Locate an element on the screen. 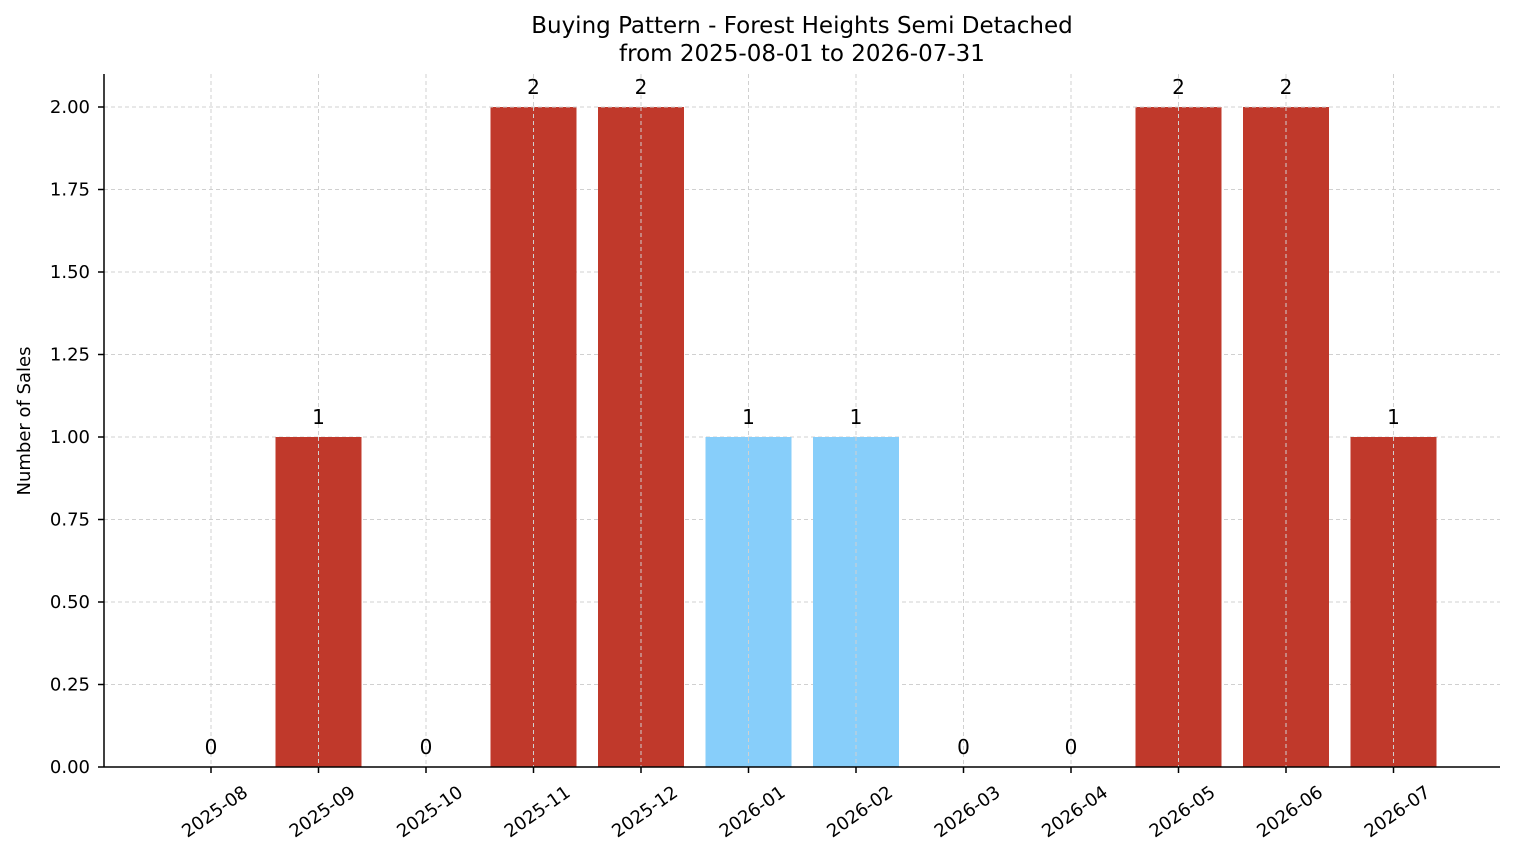 Image resolution: width=1514 pixels, height=863 pixels. y-tick-label: 1.00 is located at coordinates (70, 437).